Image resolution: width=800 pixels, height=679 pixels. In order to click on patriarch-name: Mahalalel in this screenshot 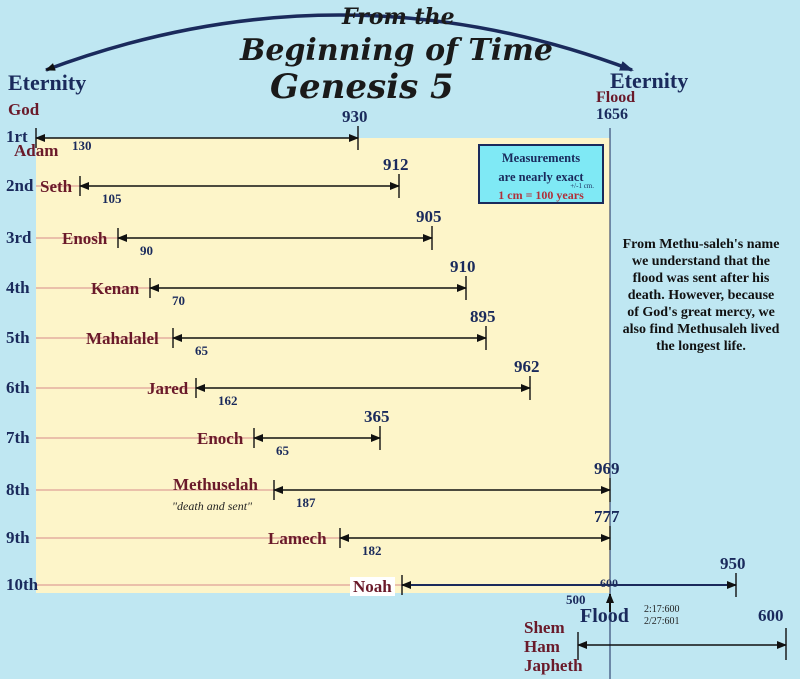, I will do `click(122, 338)`.